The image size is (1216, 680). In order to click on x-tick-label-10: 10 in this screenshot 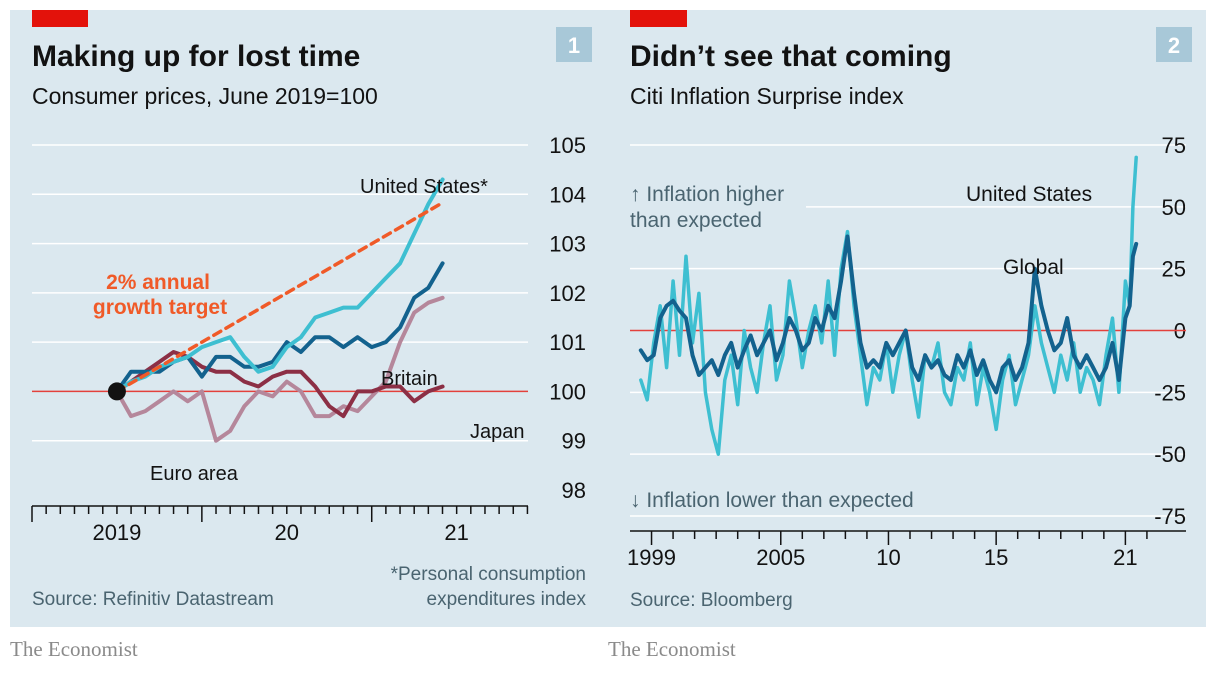, I will do `click(888, 557)`.